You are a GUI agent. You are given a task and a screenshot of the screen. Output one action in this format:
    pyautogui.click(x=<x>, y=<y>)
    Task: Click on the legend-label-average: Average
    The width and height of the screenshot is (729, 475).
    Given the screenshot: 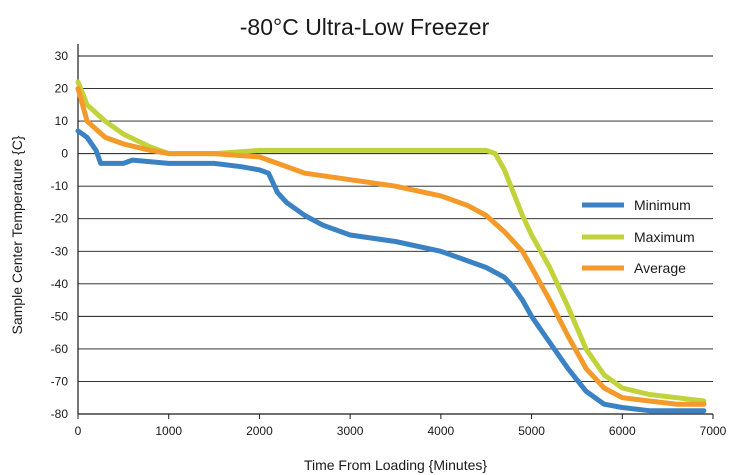 What is the action you would take?
    pyautogui.click(x=660, y=268)
    